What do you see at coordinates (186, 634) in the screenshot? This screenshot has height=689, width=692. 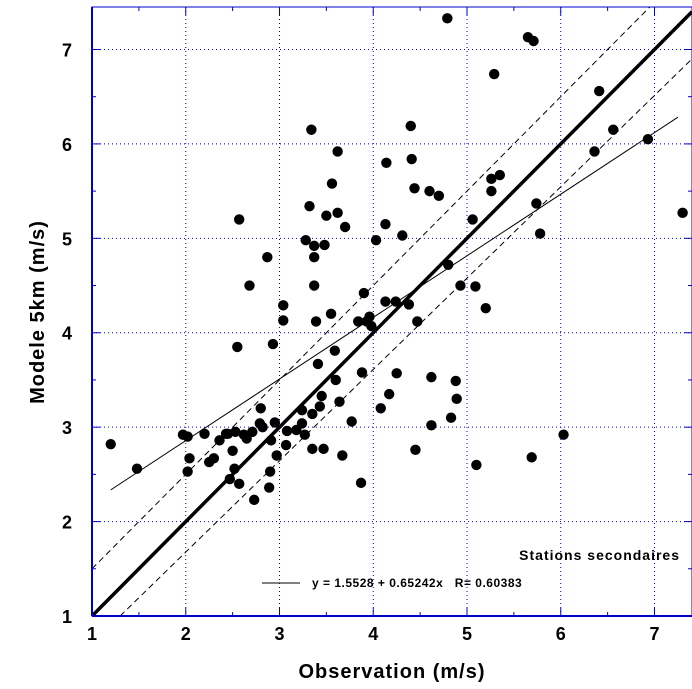 I see `x-tick-label: 2` at bounding box center [186, 634].